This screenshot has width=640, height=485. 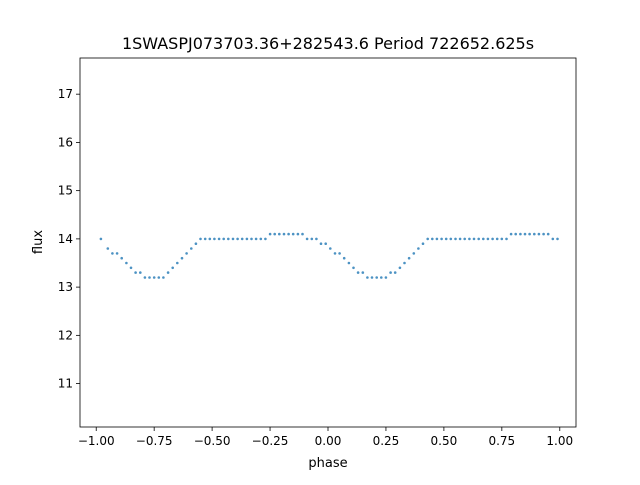 What do you see at coordinates (386, 441) in the screenshot?
I see `x-tick-label: 0.25` at bounding box center [386, 441].